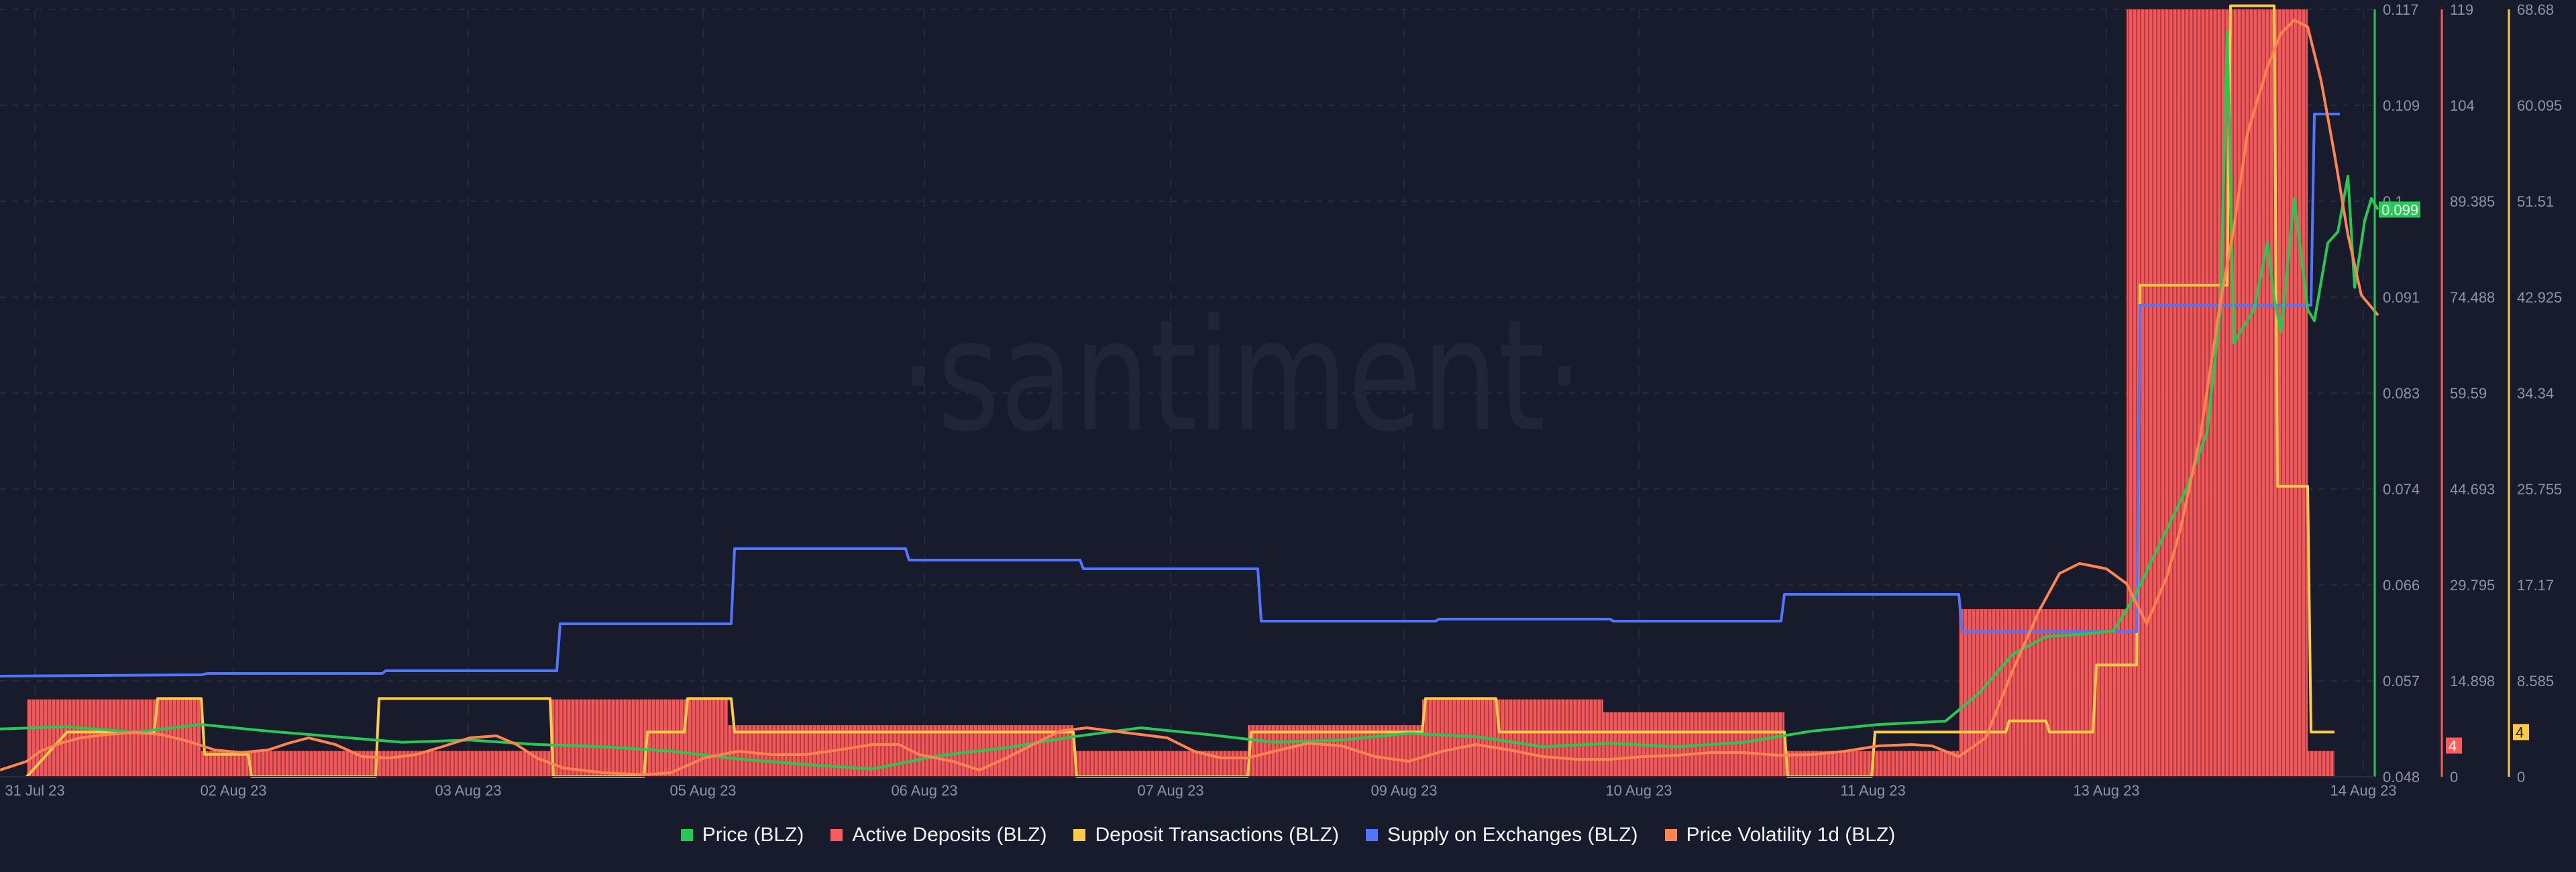 This screenshot has height=872, width=2576. I want to click on svg-text: 34.34, so click(2535, 393).